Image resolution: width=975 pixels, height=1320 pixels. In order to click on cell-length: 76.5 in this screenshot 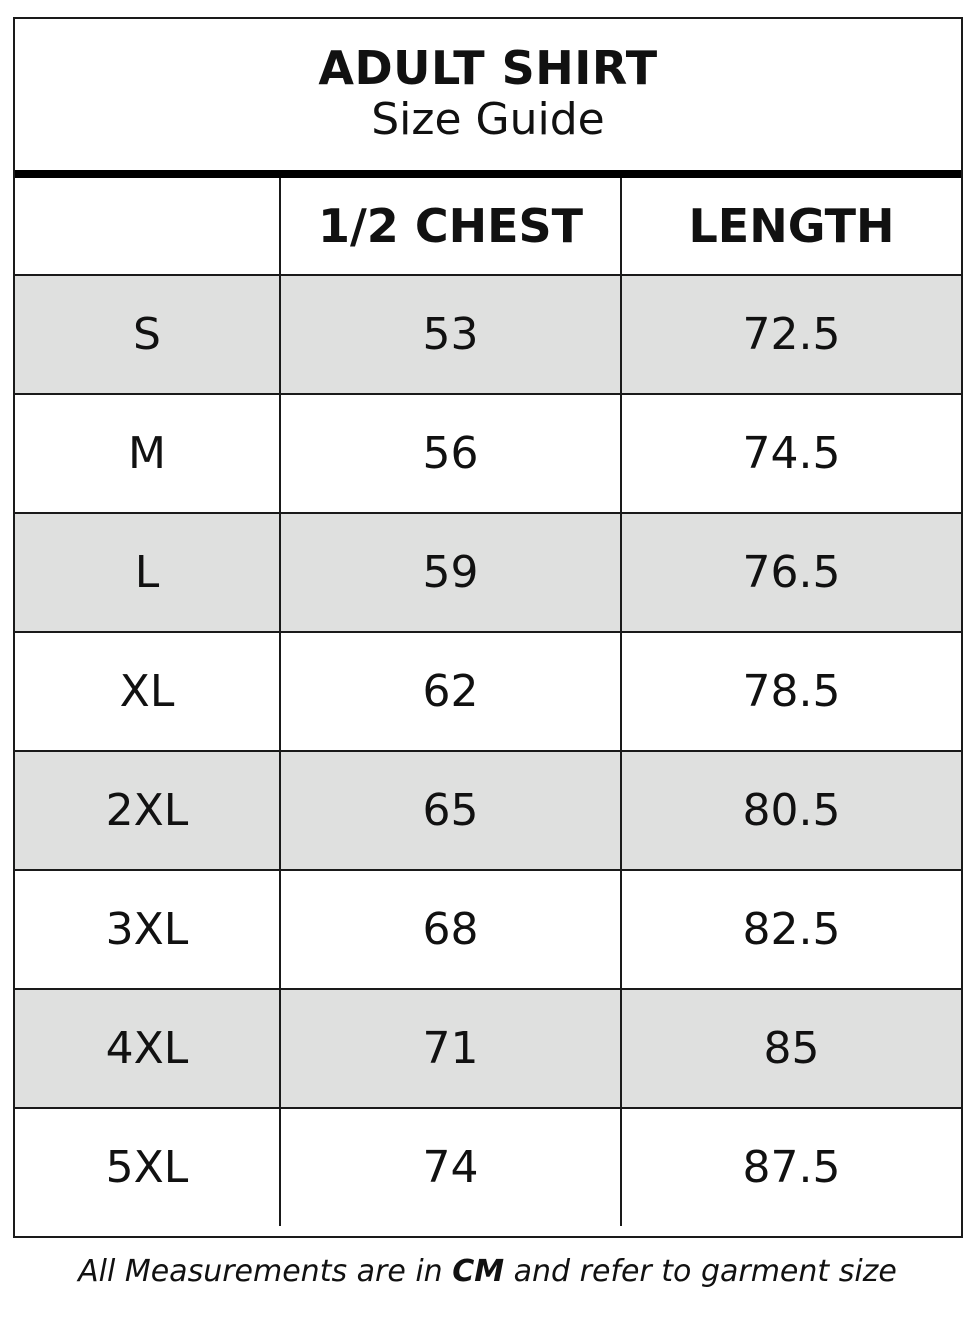, I will do `click(791, 572)`.